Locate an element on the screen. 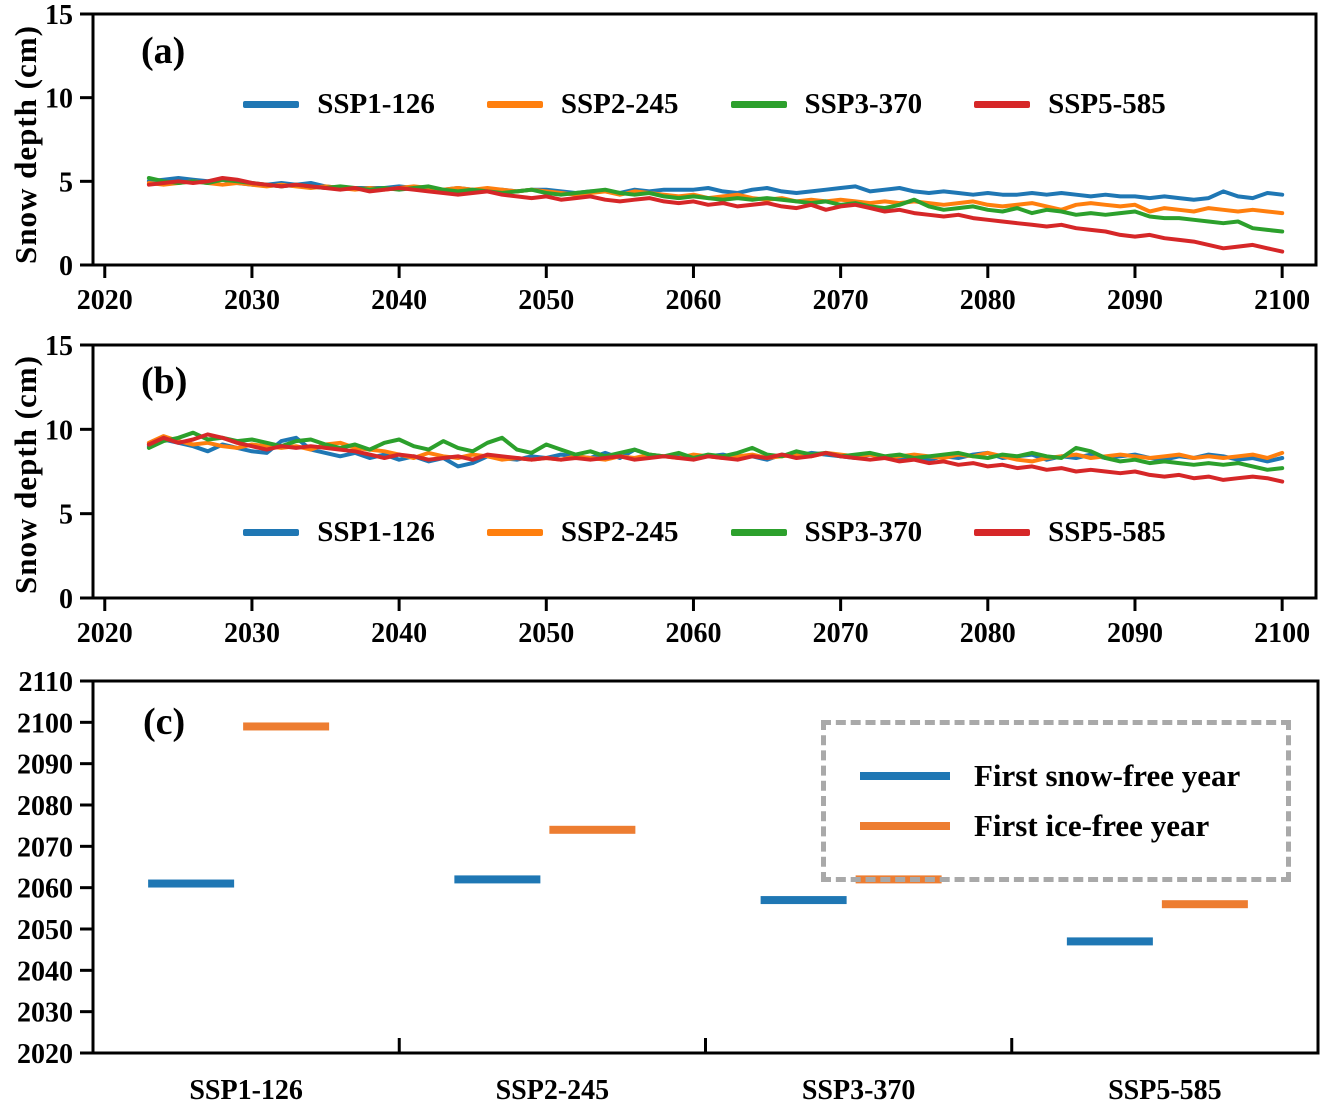 The height and width of the screenshot is (1100, 1332). legend-label-snow-free: First snow-free year is located at coordinates (1107, 775).